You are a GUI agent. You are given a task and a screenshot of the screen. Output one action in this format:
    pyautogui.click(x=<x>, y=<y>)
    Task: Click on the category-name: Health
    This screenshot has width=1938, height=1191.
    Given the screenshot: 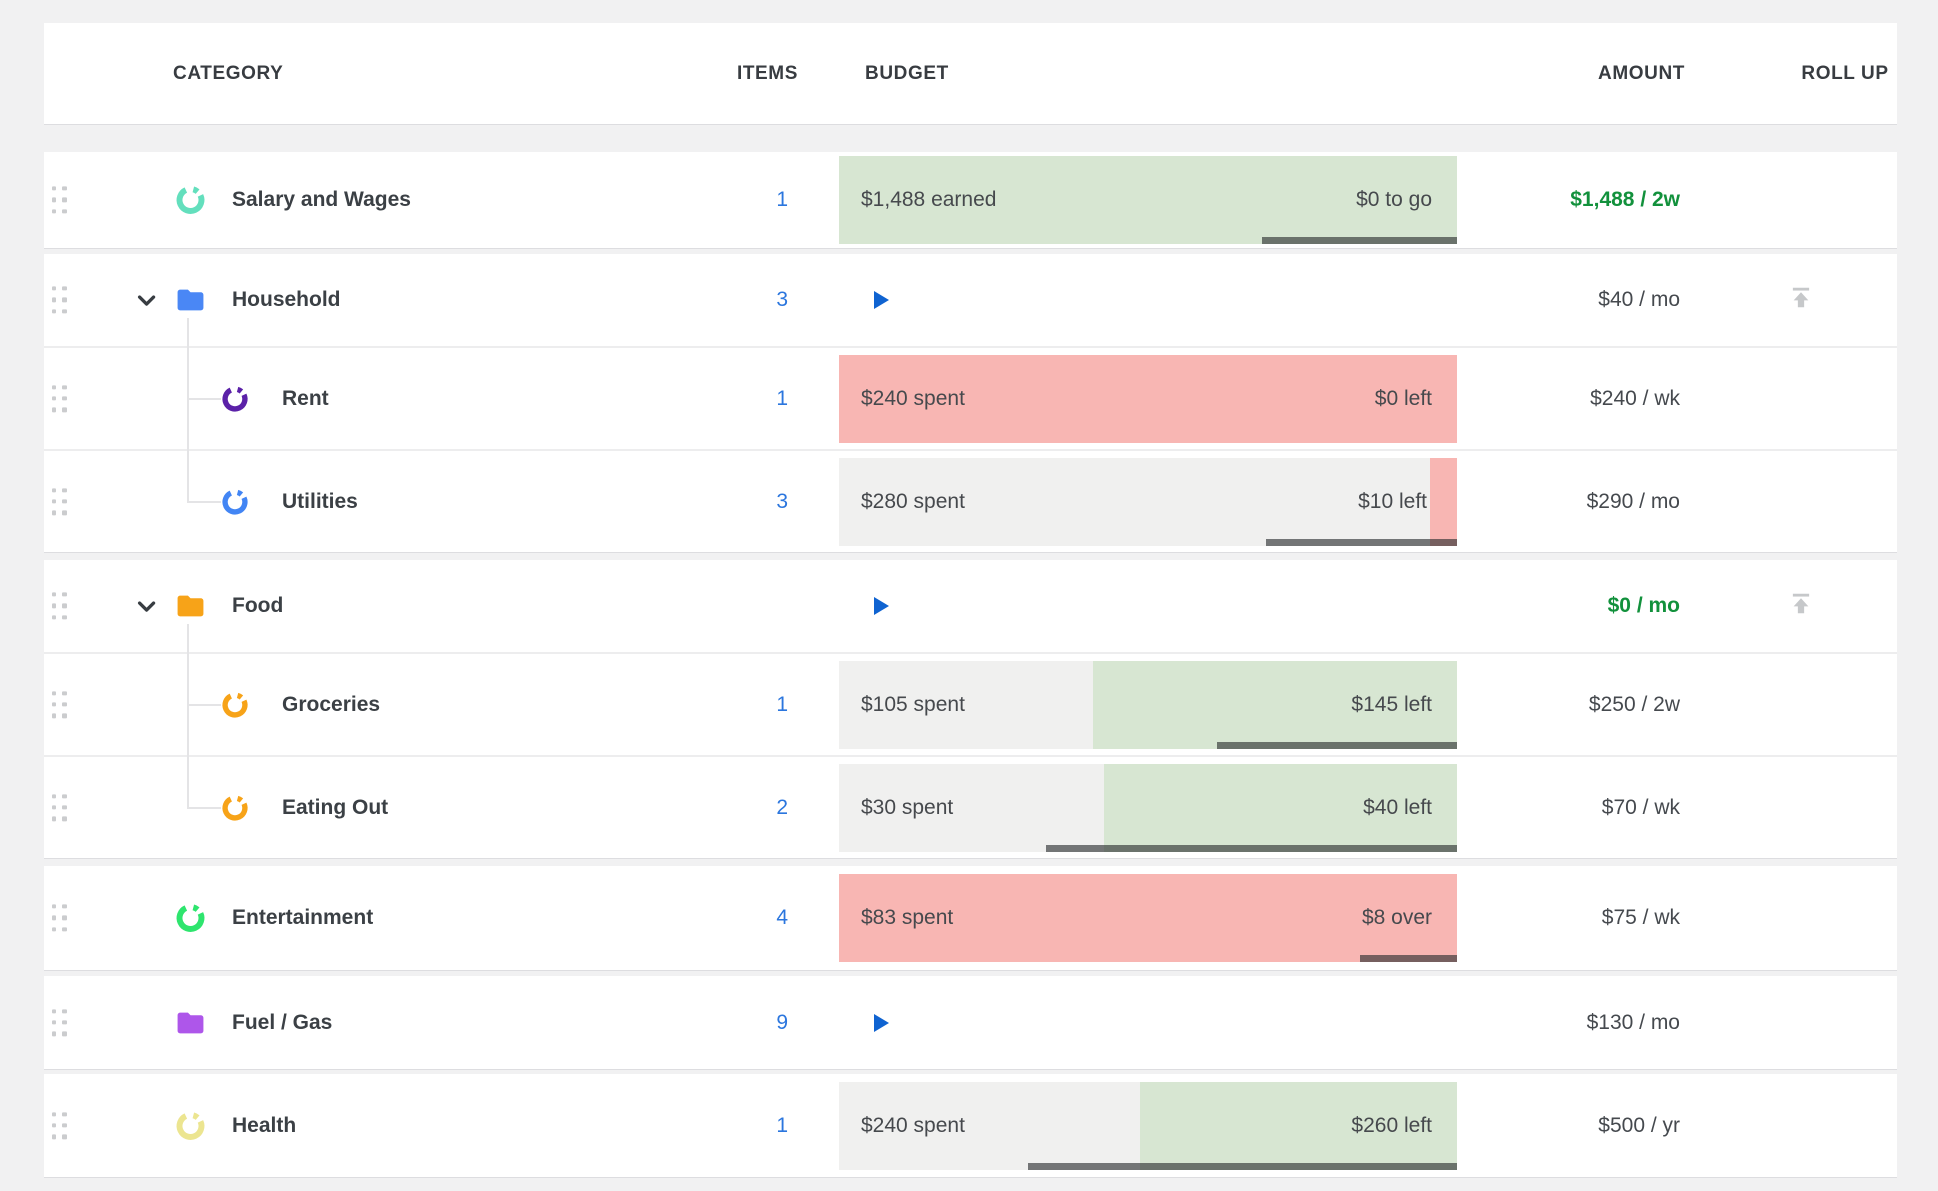 What is the action you would take?
    pyautogui.click(x=264, y=1125)
    